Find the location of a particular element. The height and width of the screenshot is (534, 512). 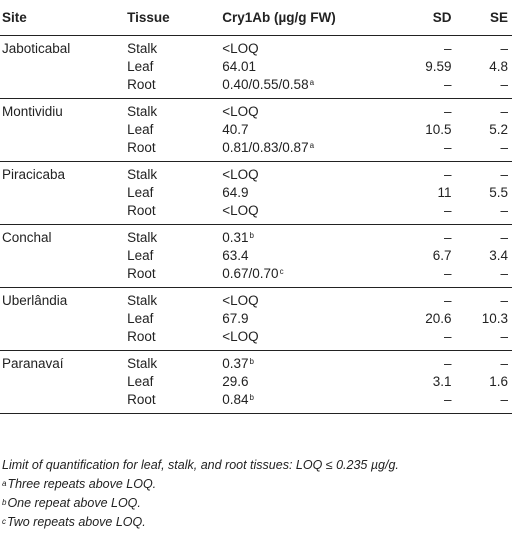

footnote-a-mark: a is located at coordinates (4, 483).